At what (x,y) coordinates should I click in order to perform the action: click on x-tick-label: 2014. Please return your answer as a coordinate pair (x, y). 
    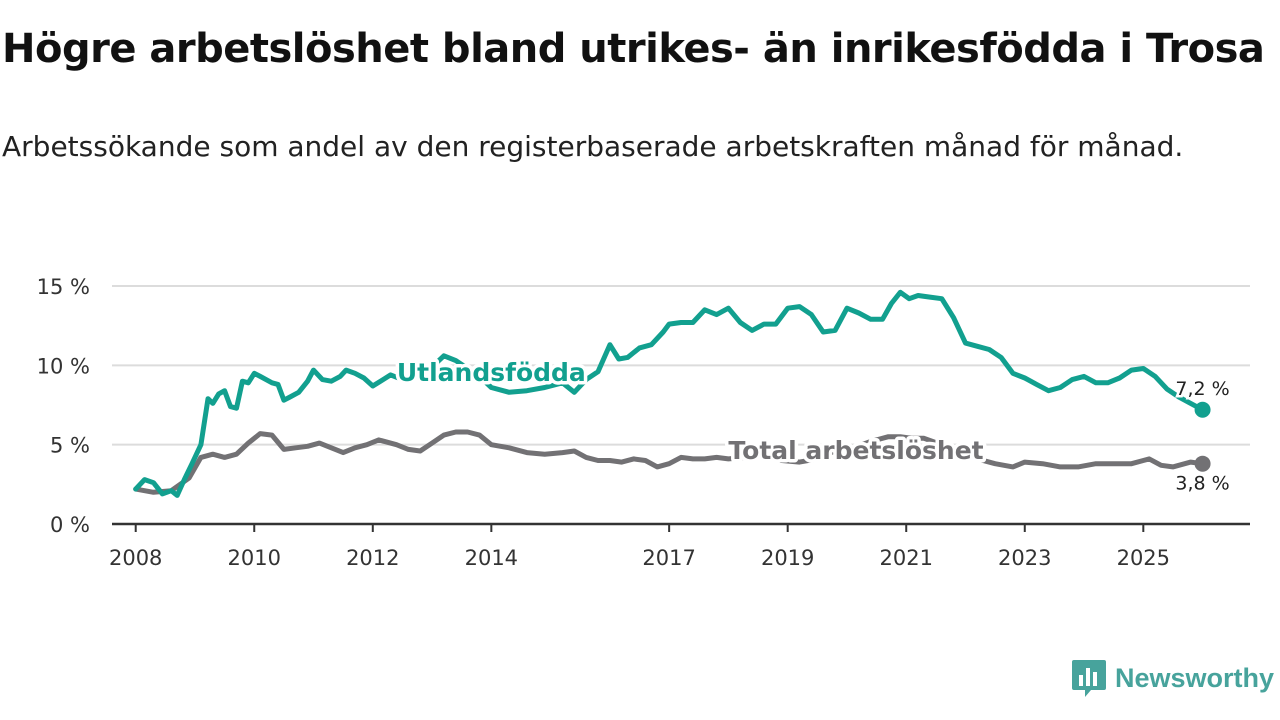
    Looking at the image, I should click on (491, 558).